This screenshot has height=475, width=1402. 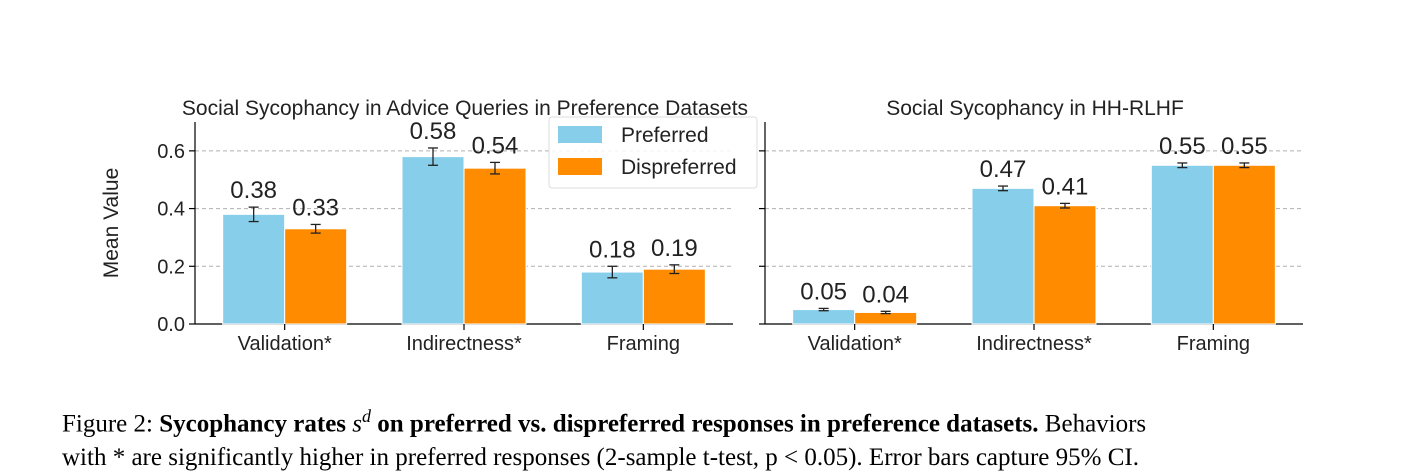 I want to click on data-label: 0.41, so click(x=1065, y=186).